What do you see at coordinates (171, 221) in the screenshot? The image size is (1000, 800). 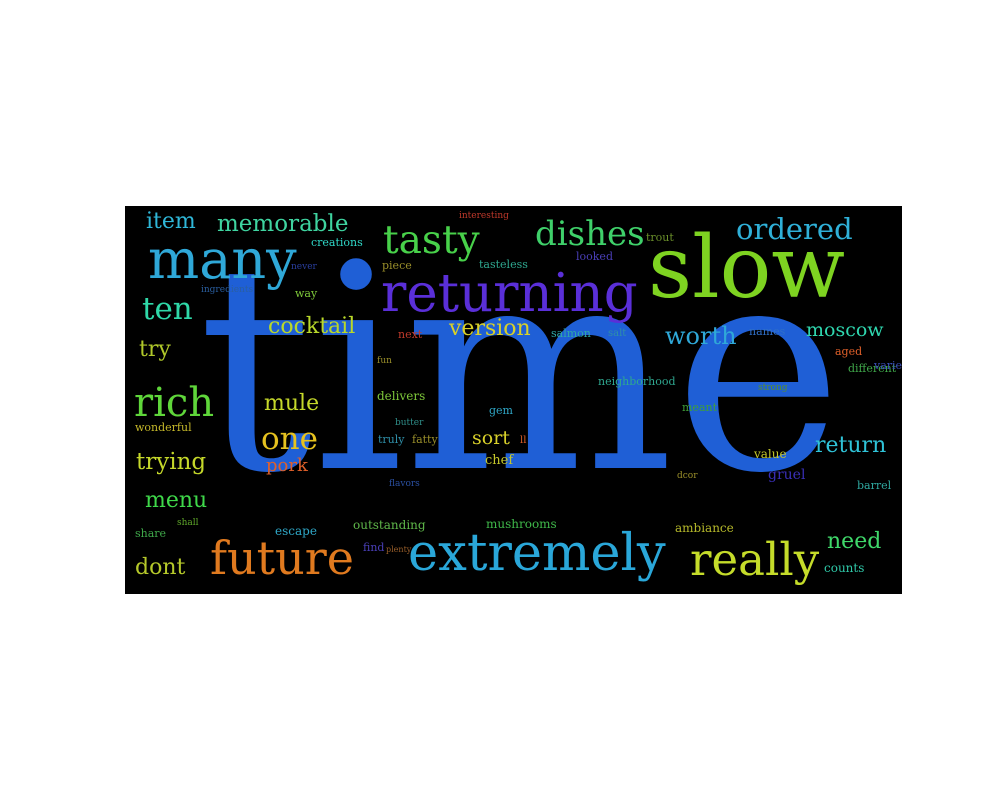 I see `word-item: item` at bounding box center [171, 221].